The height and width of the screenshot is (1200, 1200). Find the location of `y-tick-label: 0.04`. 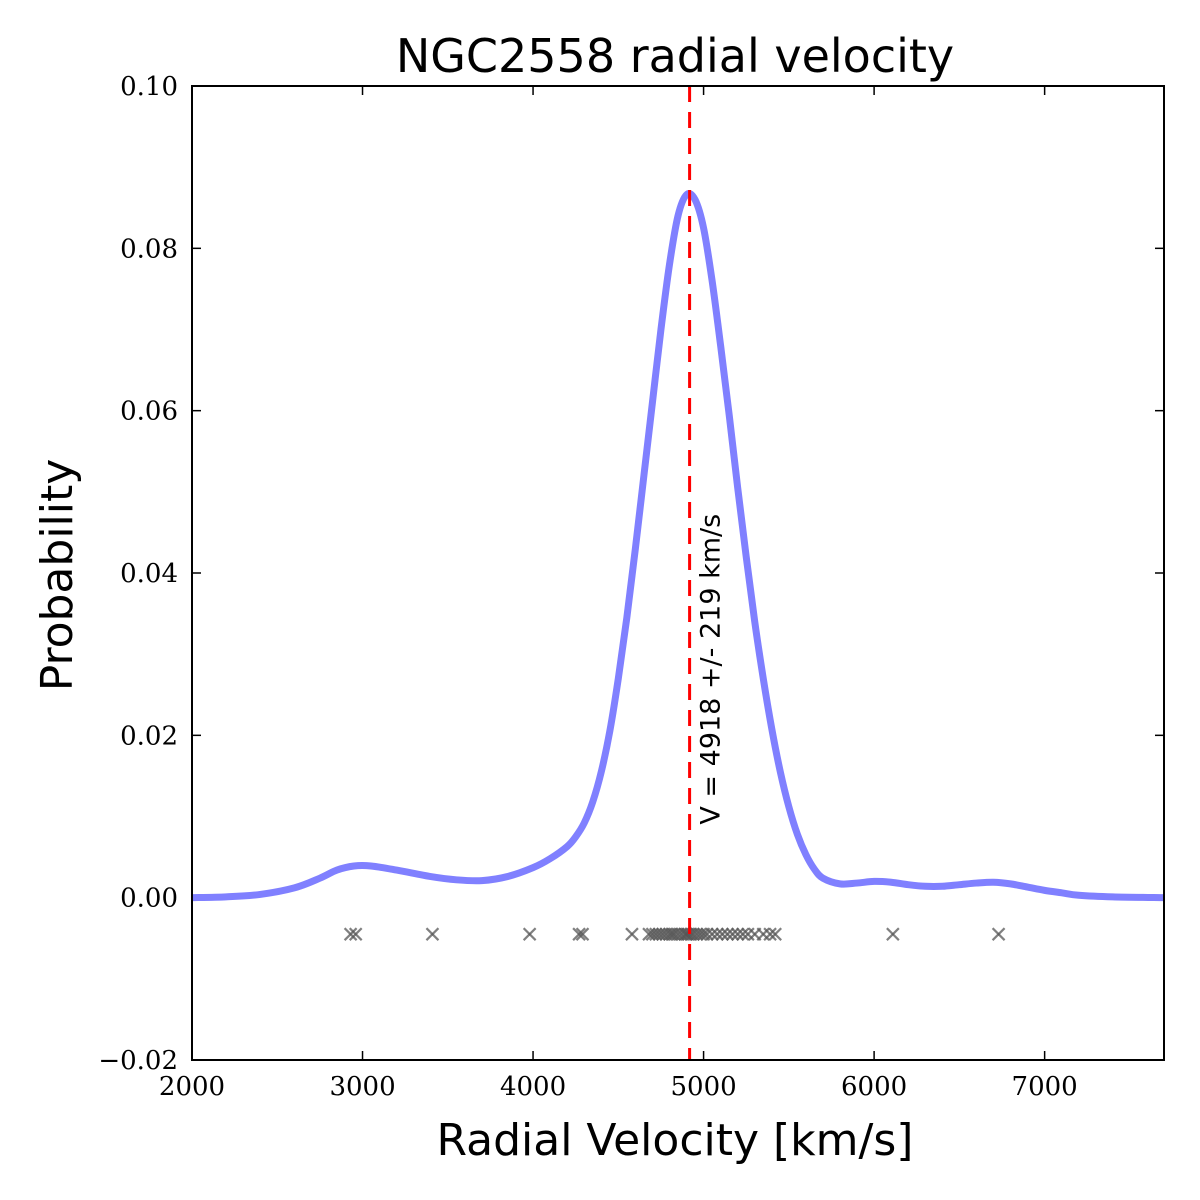

y-tick-label: 0.04 is located at coordinates (149, 574).